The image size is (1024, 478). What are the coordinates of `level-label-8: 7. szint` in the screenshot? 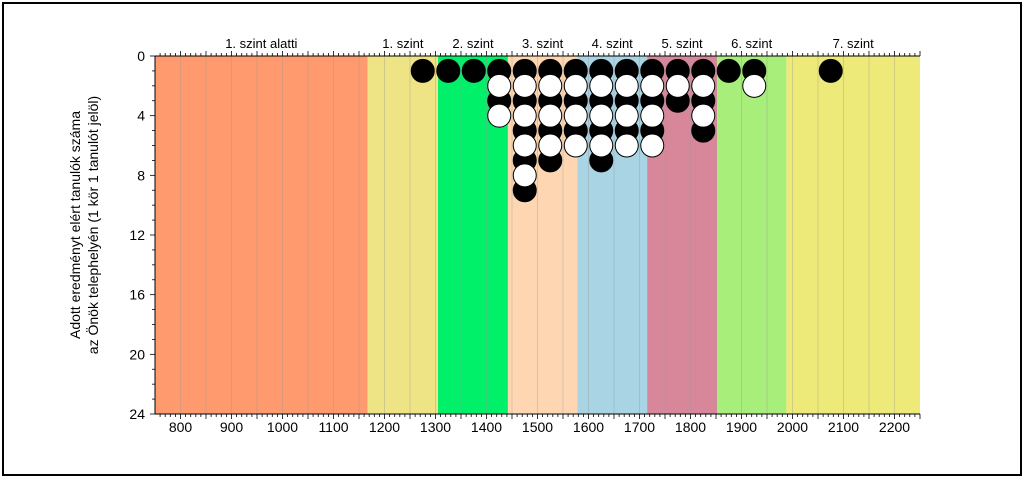 It's located at (854, 43).